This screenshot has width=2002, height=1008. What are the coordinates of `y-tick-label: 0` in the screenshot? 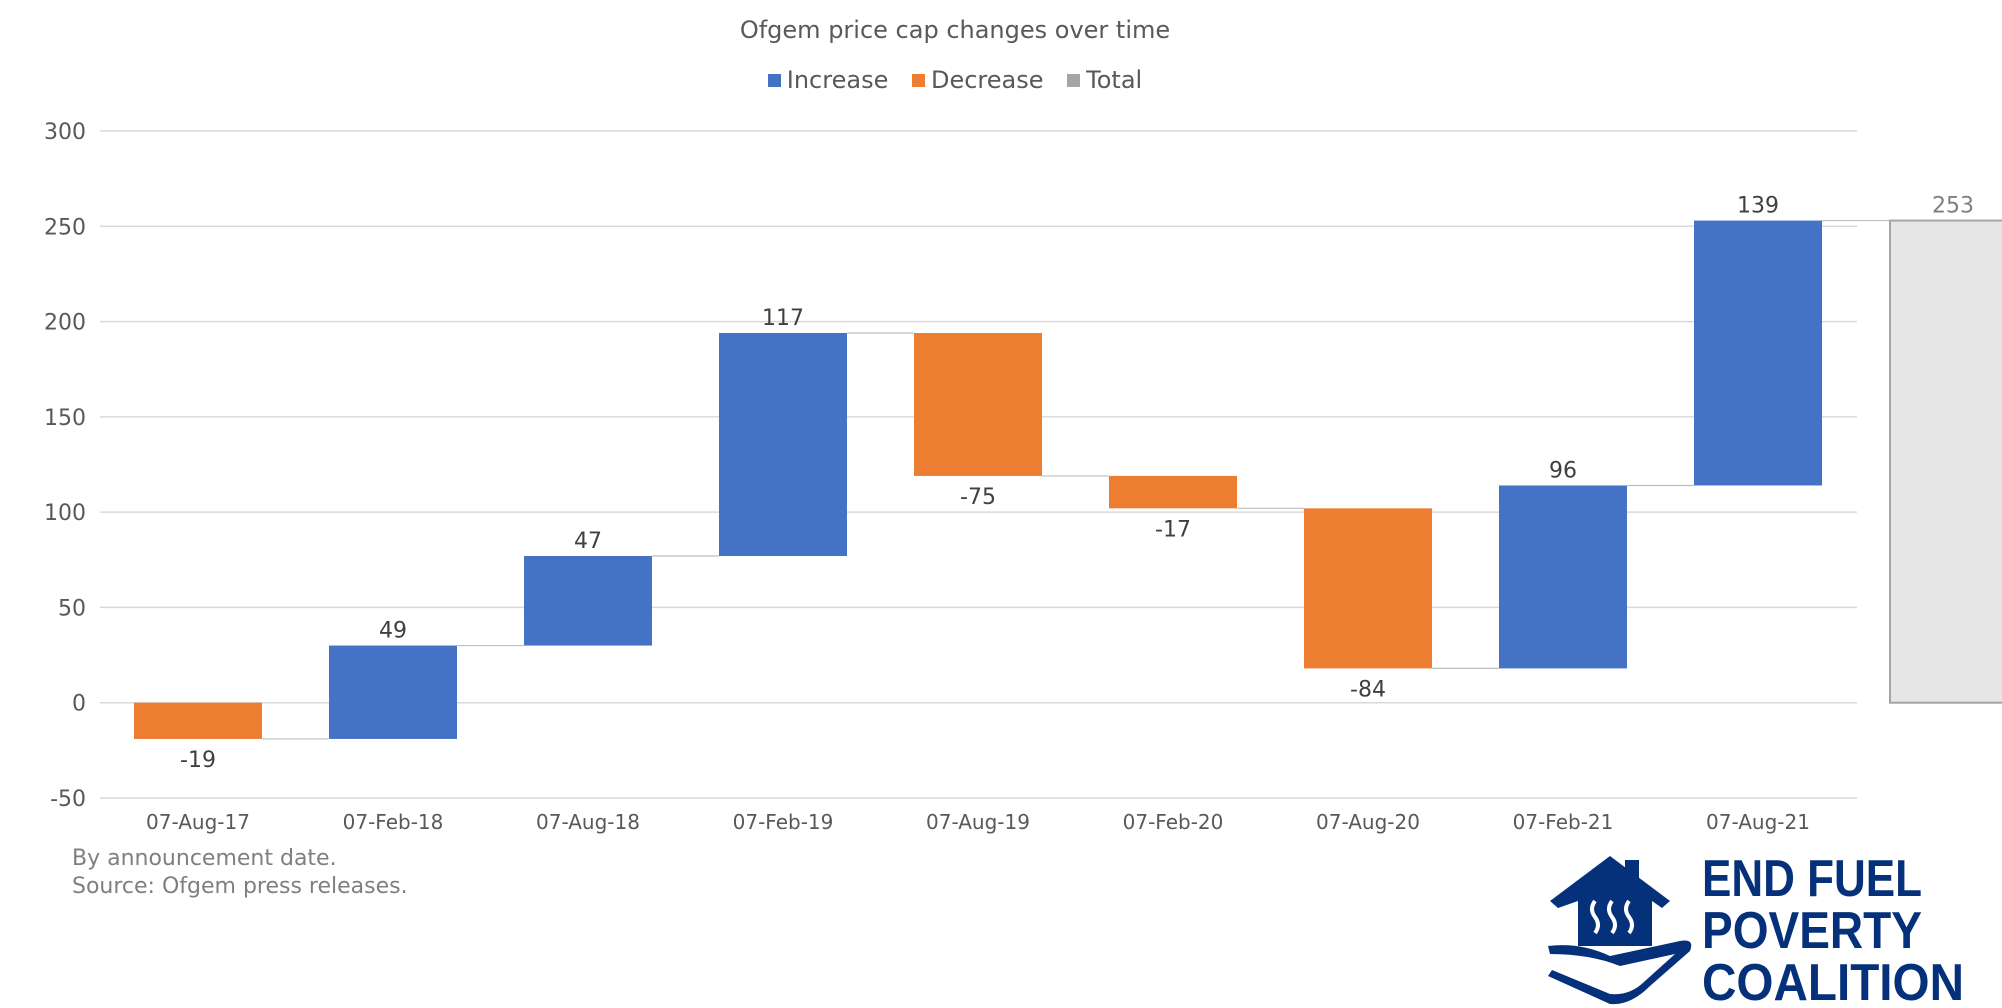 It's located at (79, 704).